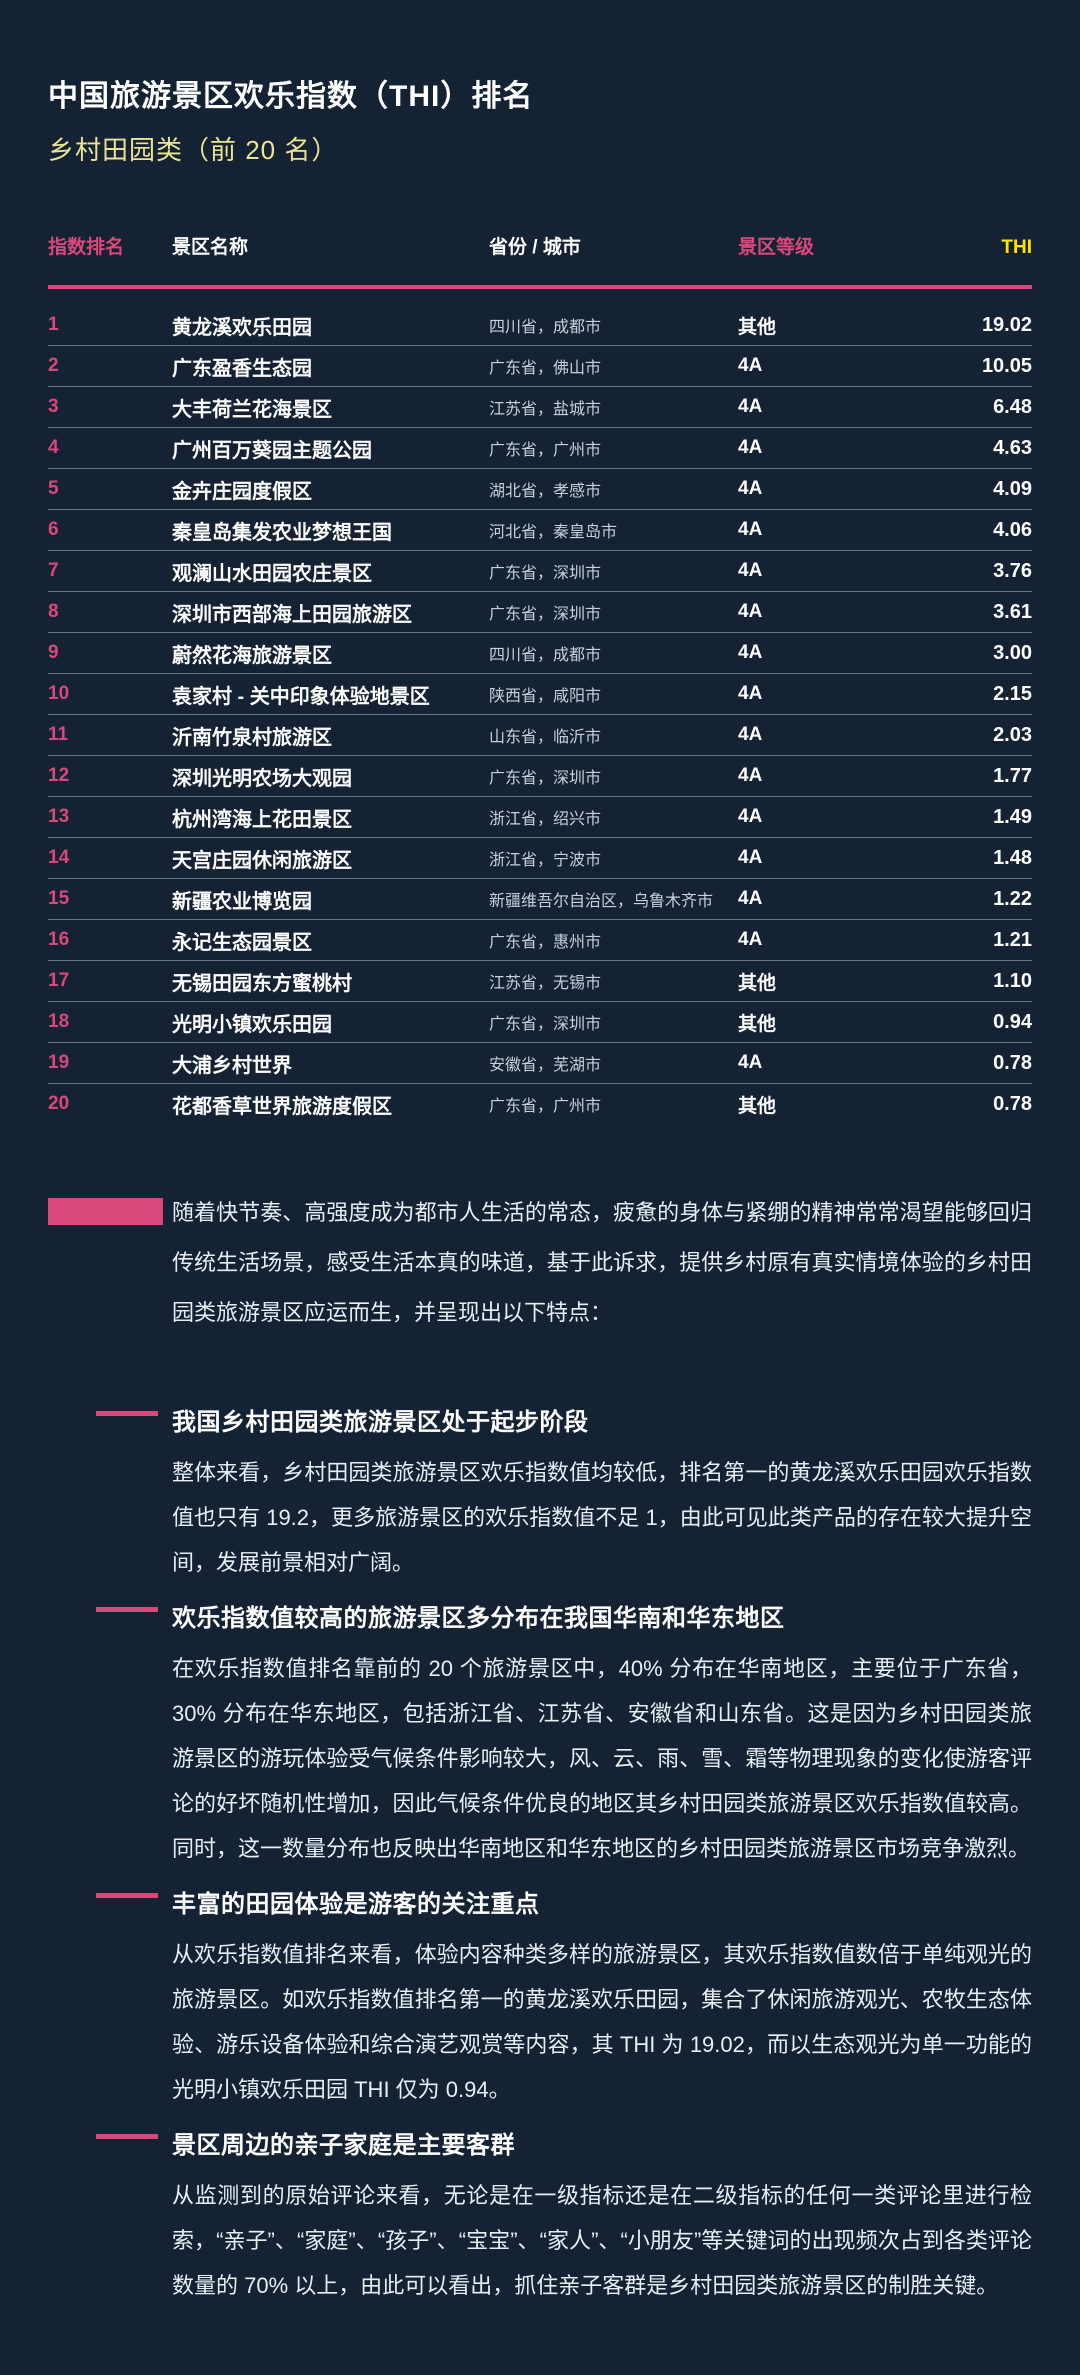 Image resolution: width=1080 pixels, height=2375 pixels. I want to click on table-row: 12 深圳光明农场大观园 广东省，深圳市 4A 1.77, so click(540, 776).